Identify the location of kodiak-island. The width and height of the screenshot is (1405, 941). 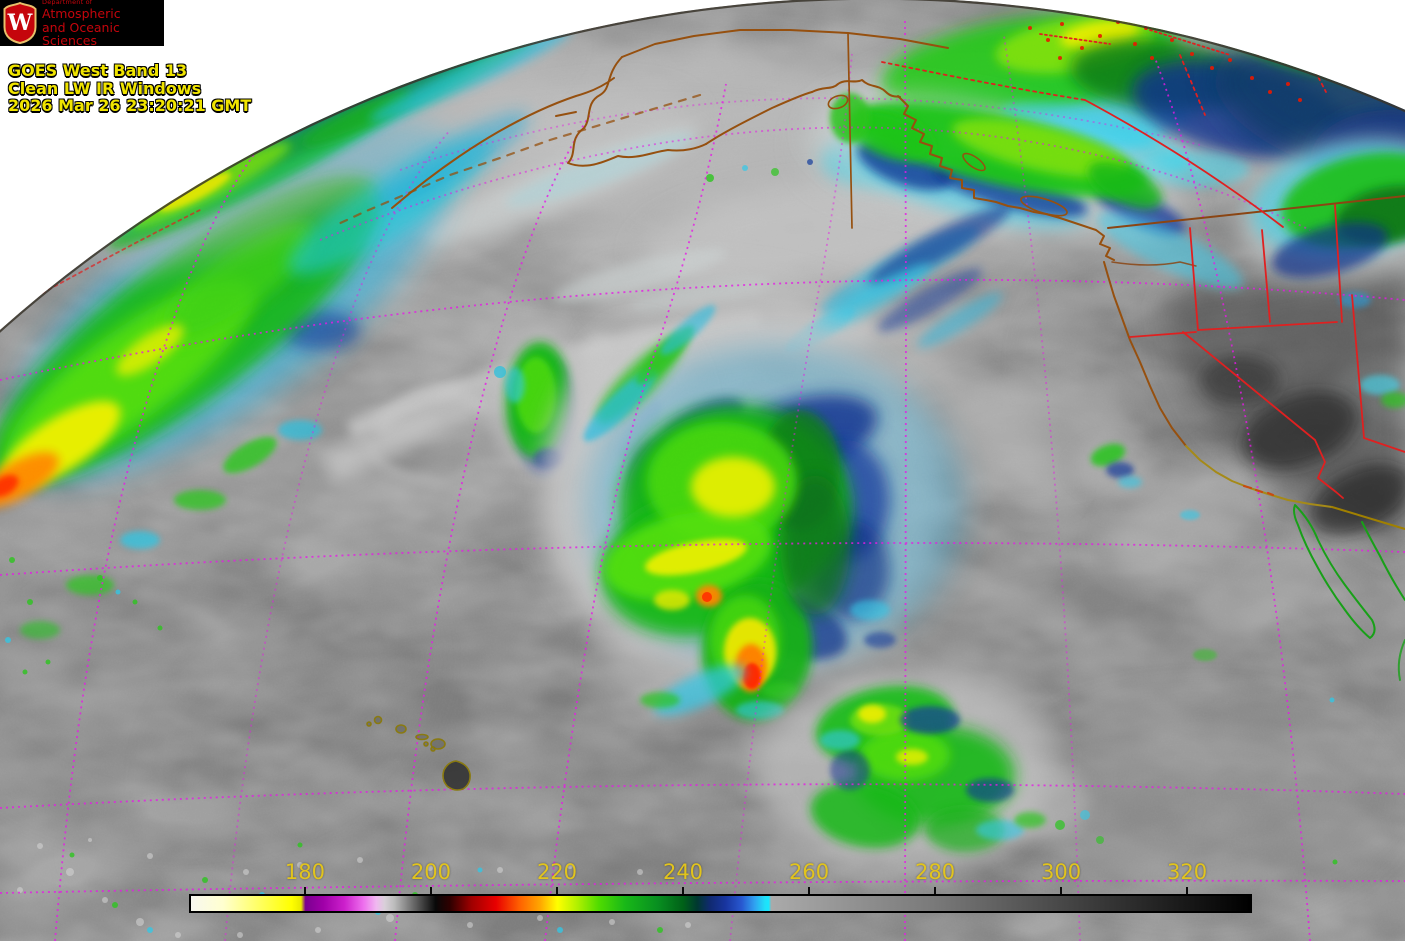
(838, 102).